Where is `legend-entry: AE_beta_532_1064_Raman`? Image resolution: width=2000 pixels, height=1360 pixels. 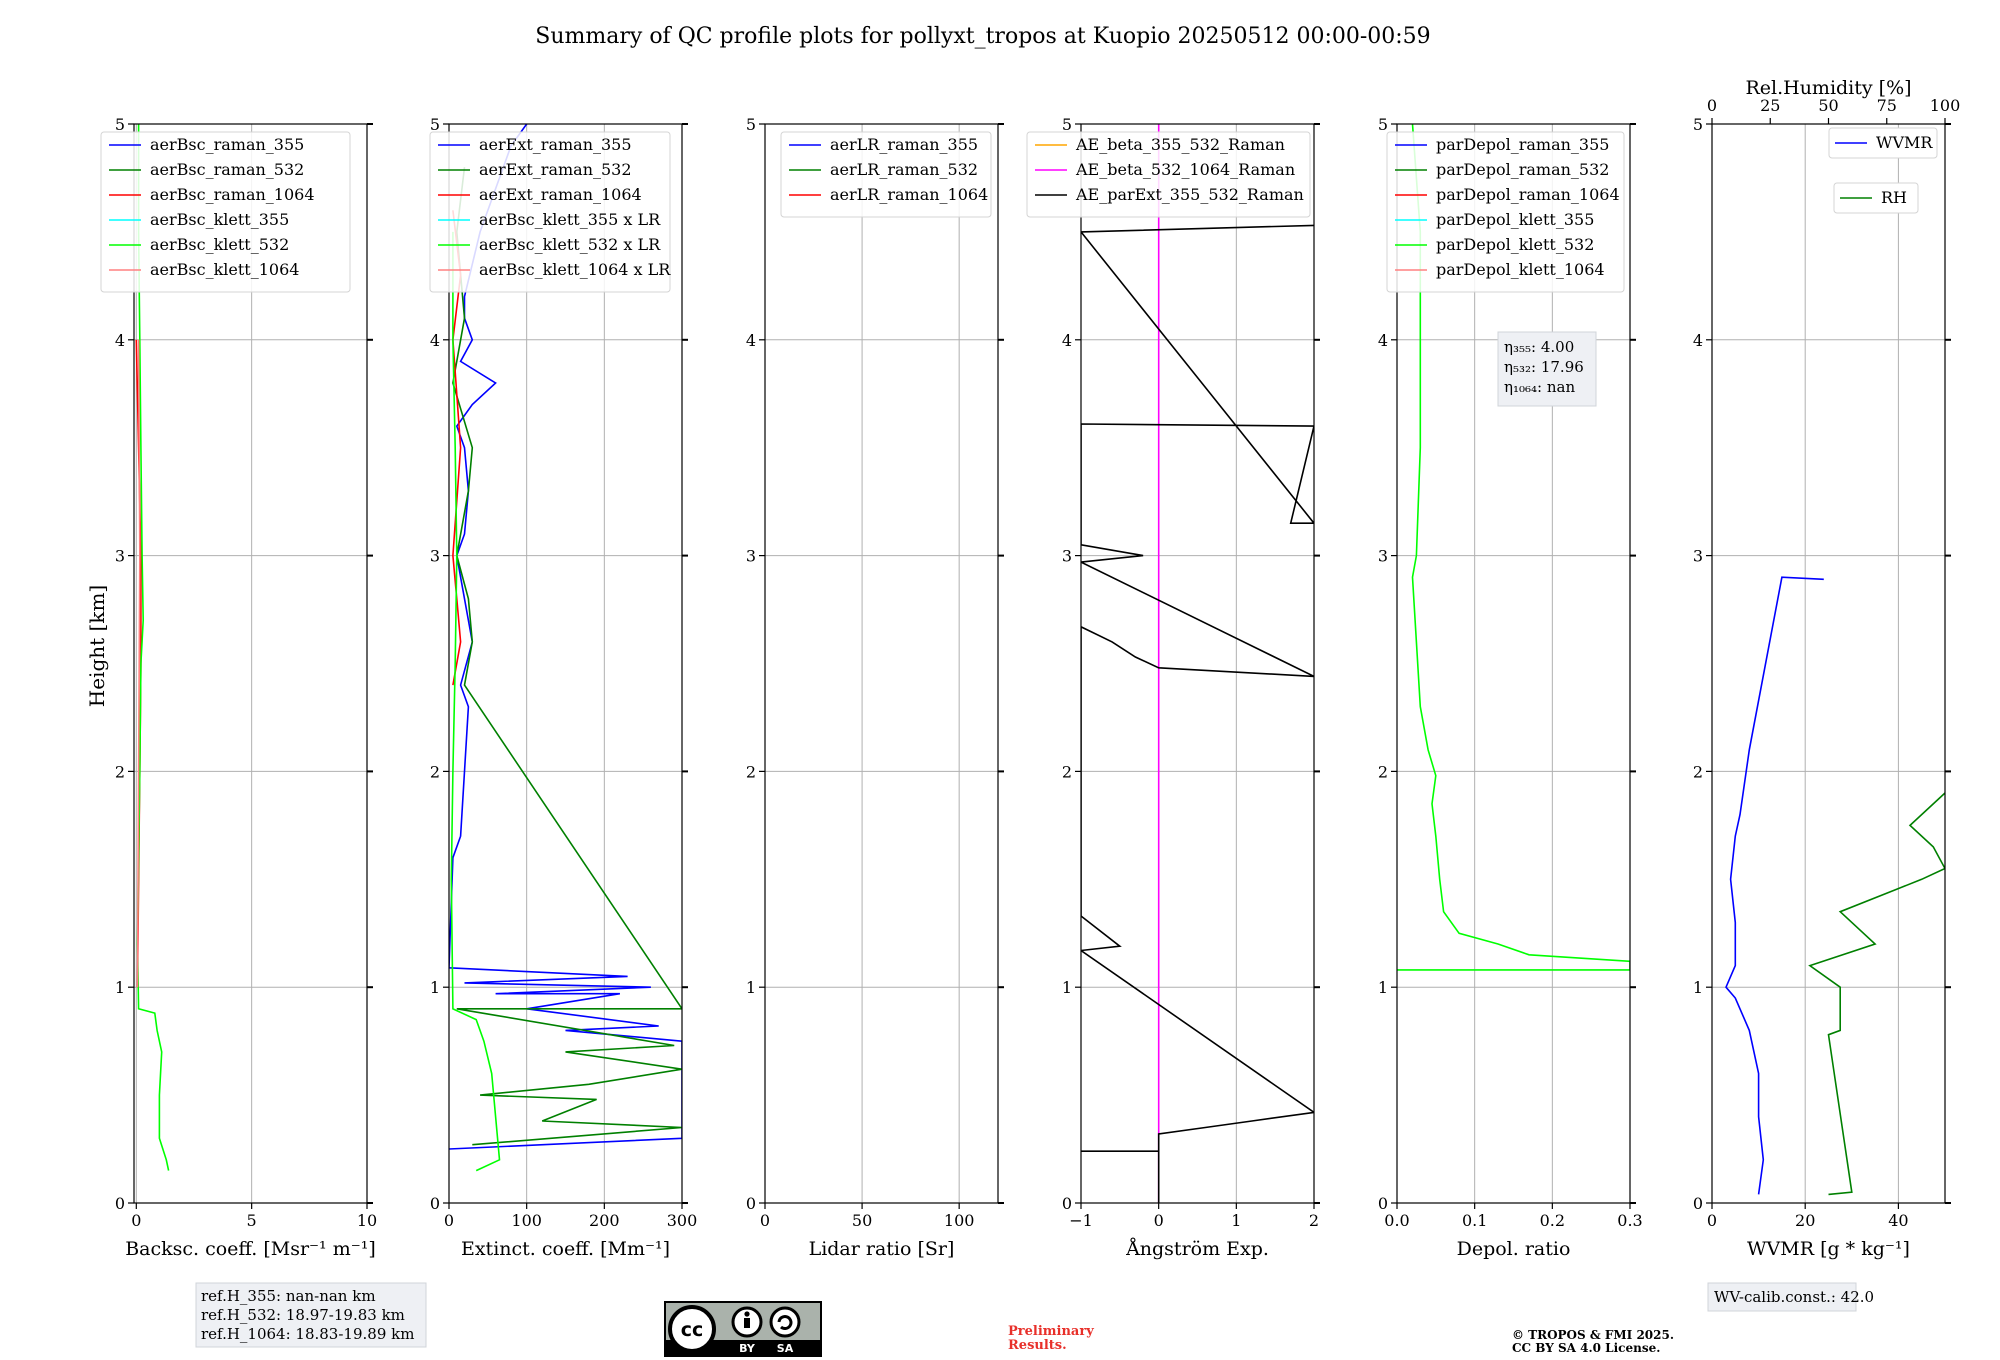 legend-entry: AE_beta_532_1064_Raman is located at coordinates (1185, 169).